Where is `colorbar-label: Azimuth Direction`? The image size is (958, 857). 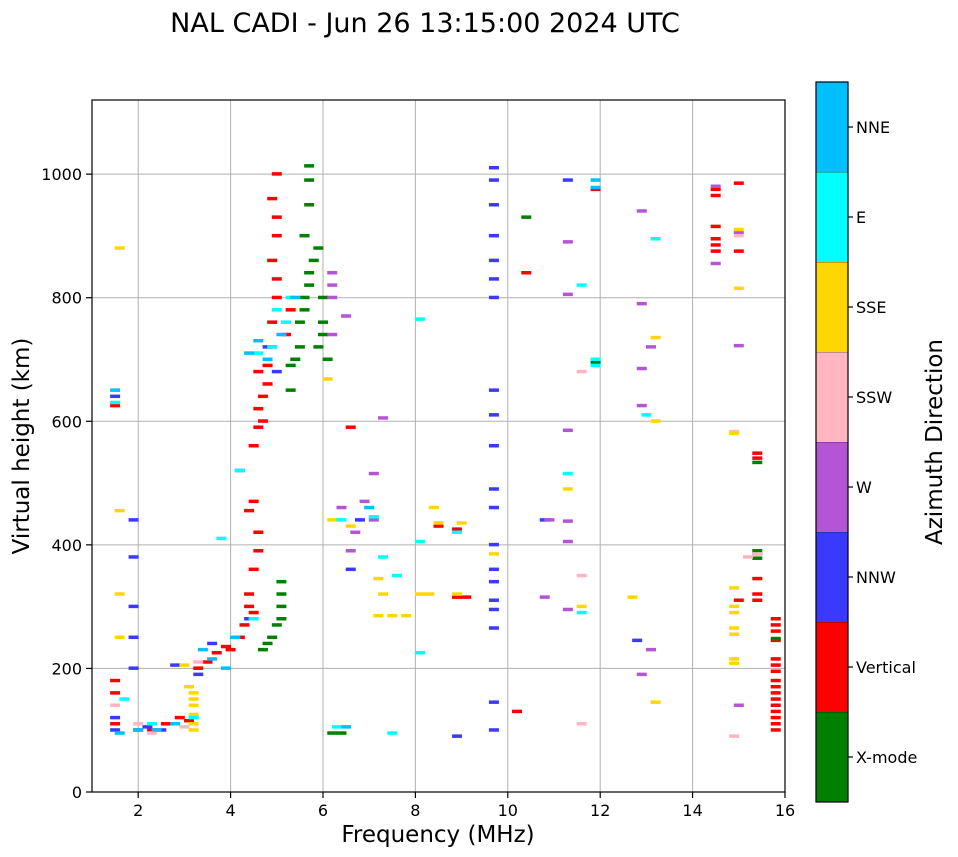
colorbar-label: Azimuth Direction is located at coordinates (935, 442).